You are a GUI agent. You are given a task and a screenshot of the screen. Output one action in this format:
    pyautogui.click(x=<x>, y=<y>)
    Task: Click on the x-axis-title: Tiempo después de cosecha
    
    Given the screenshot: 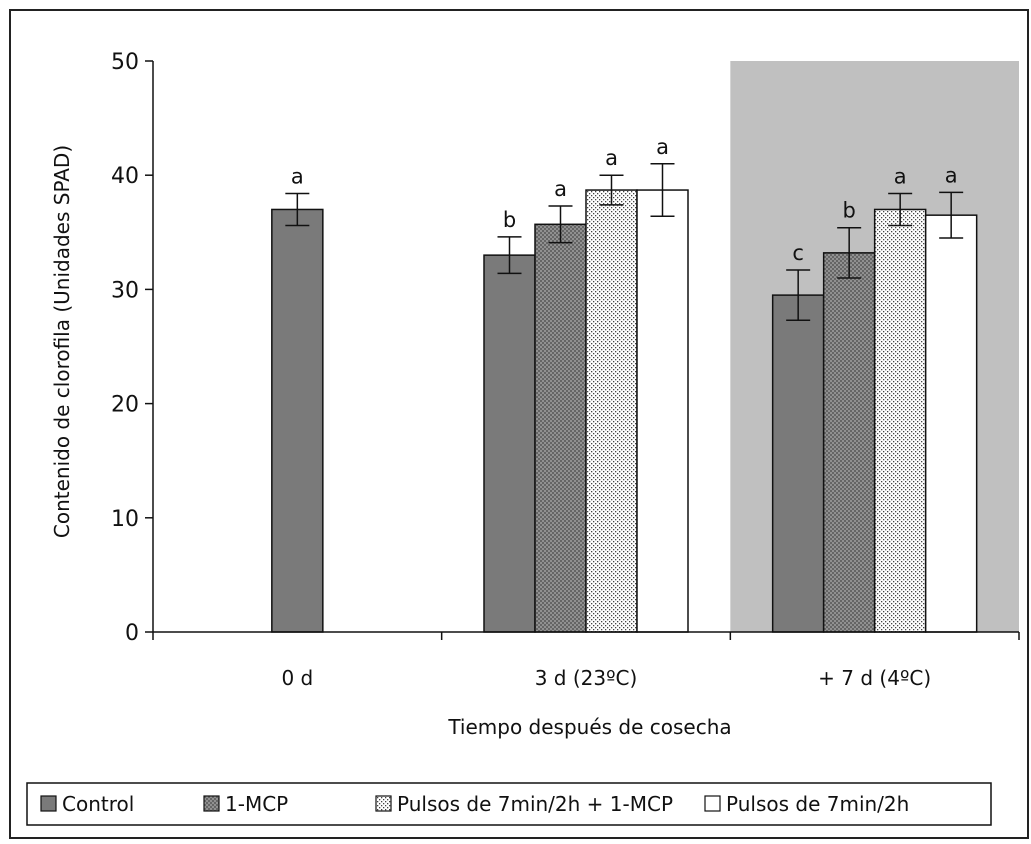 What is the action you would take?
    pyautogui.click(x=589, y=727)
    